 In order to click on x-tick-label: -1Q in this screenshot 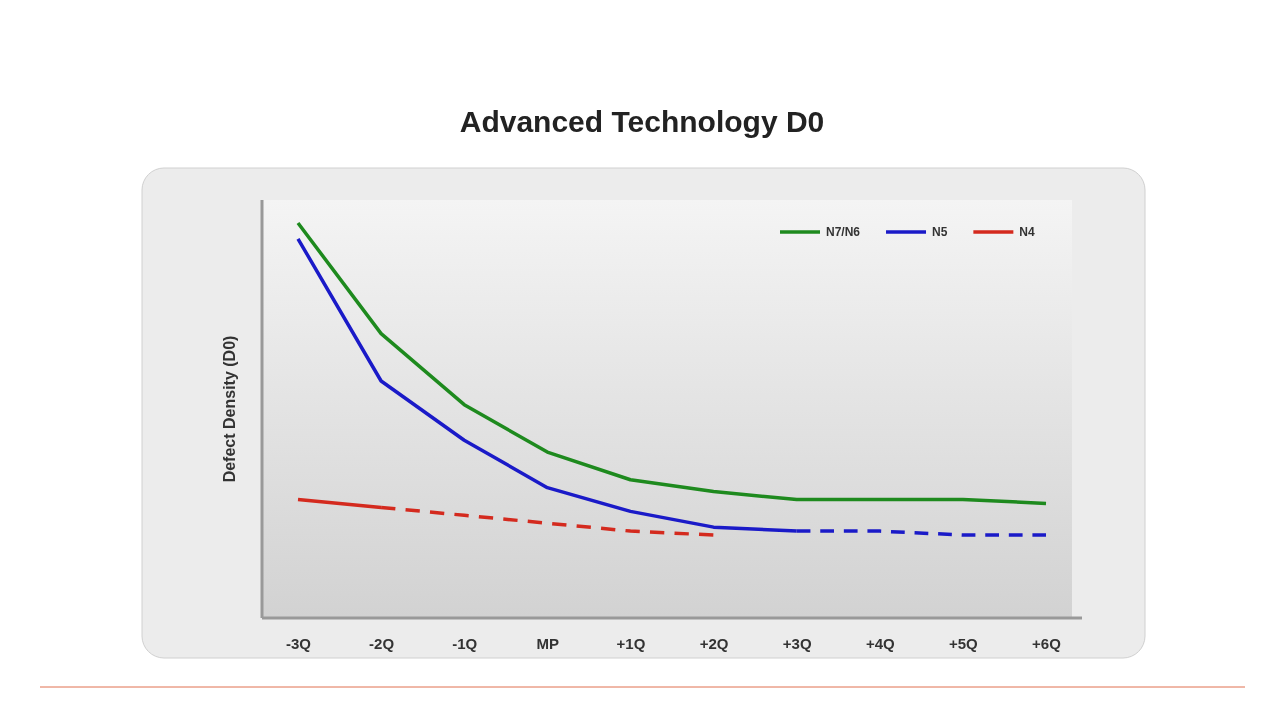, I will do `click(465, 643)`.